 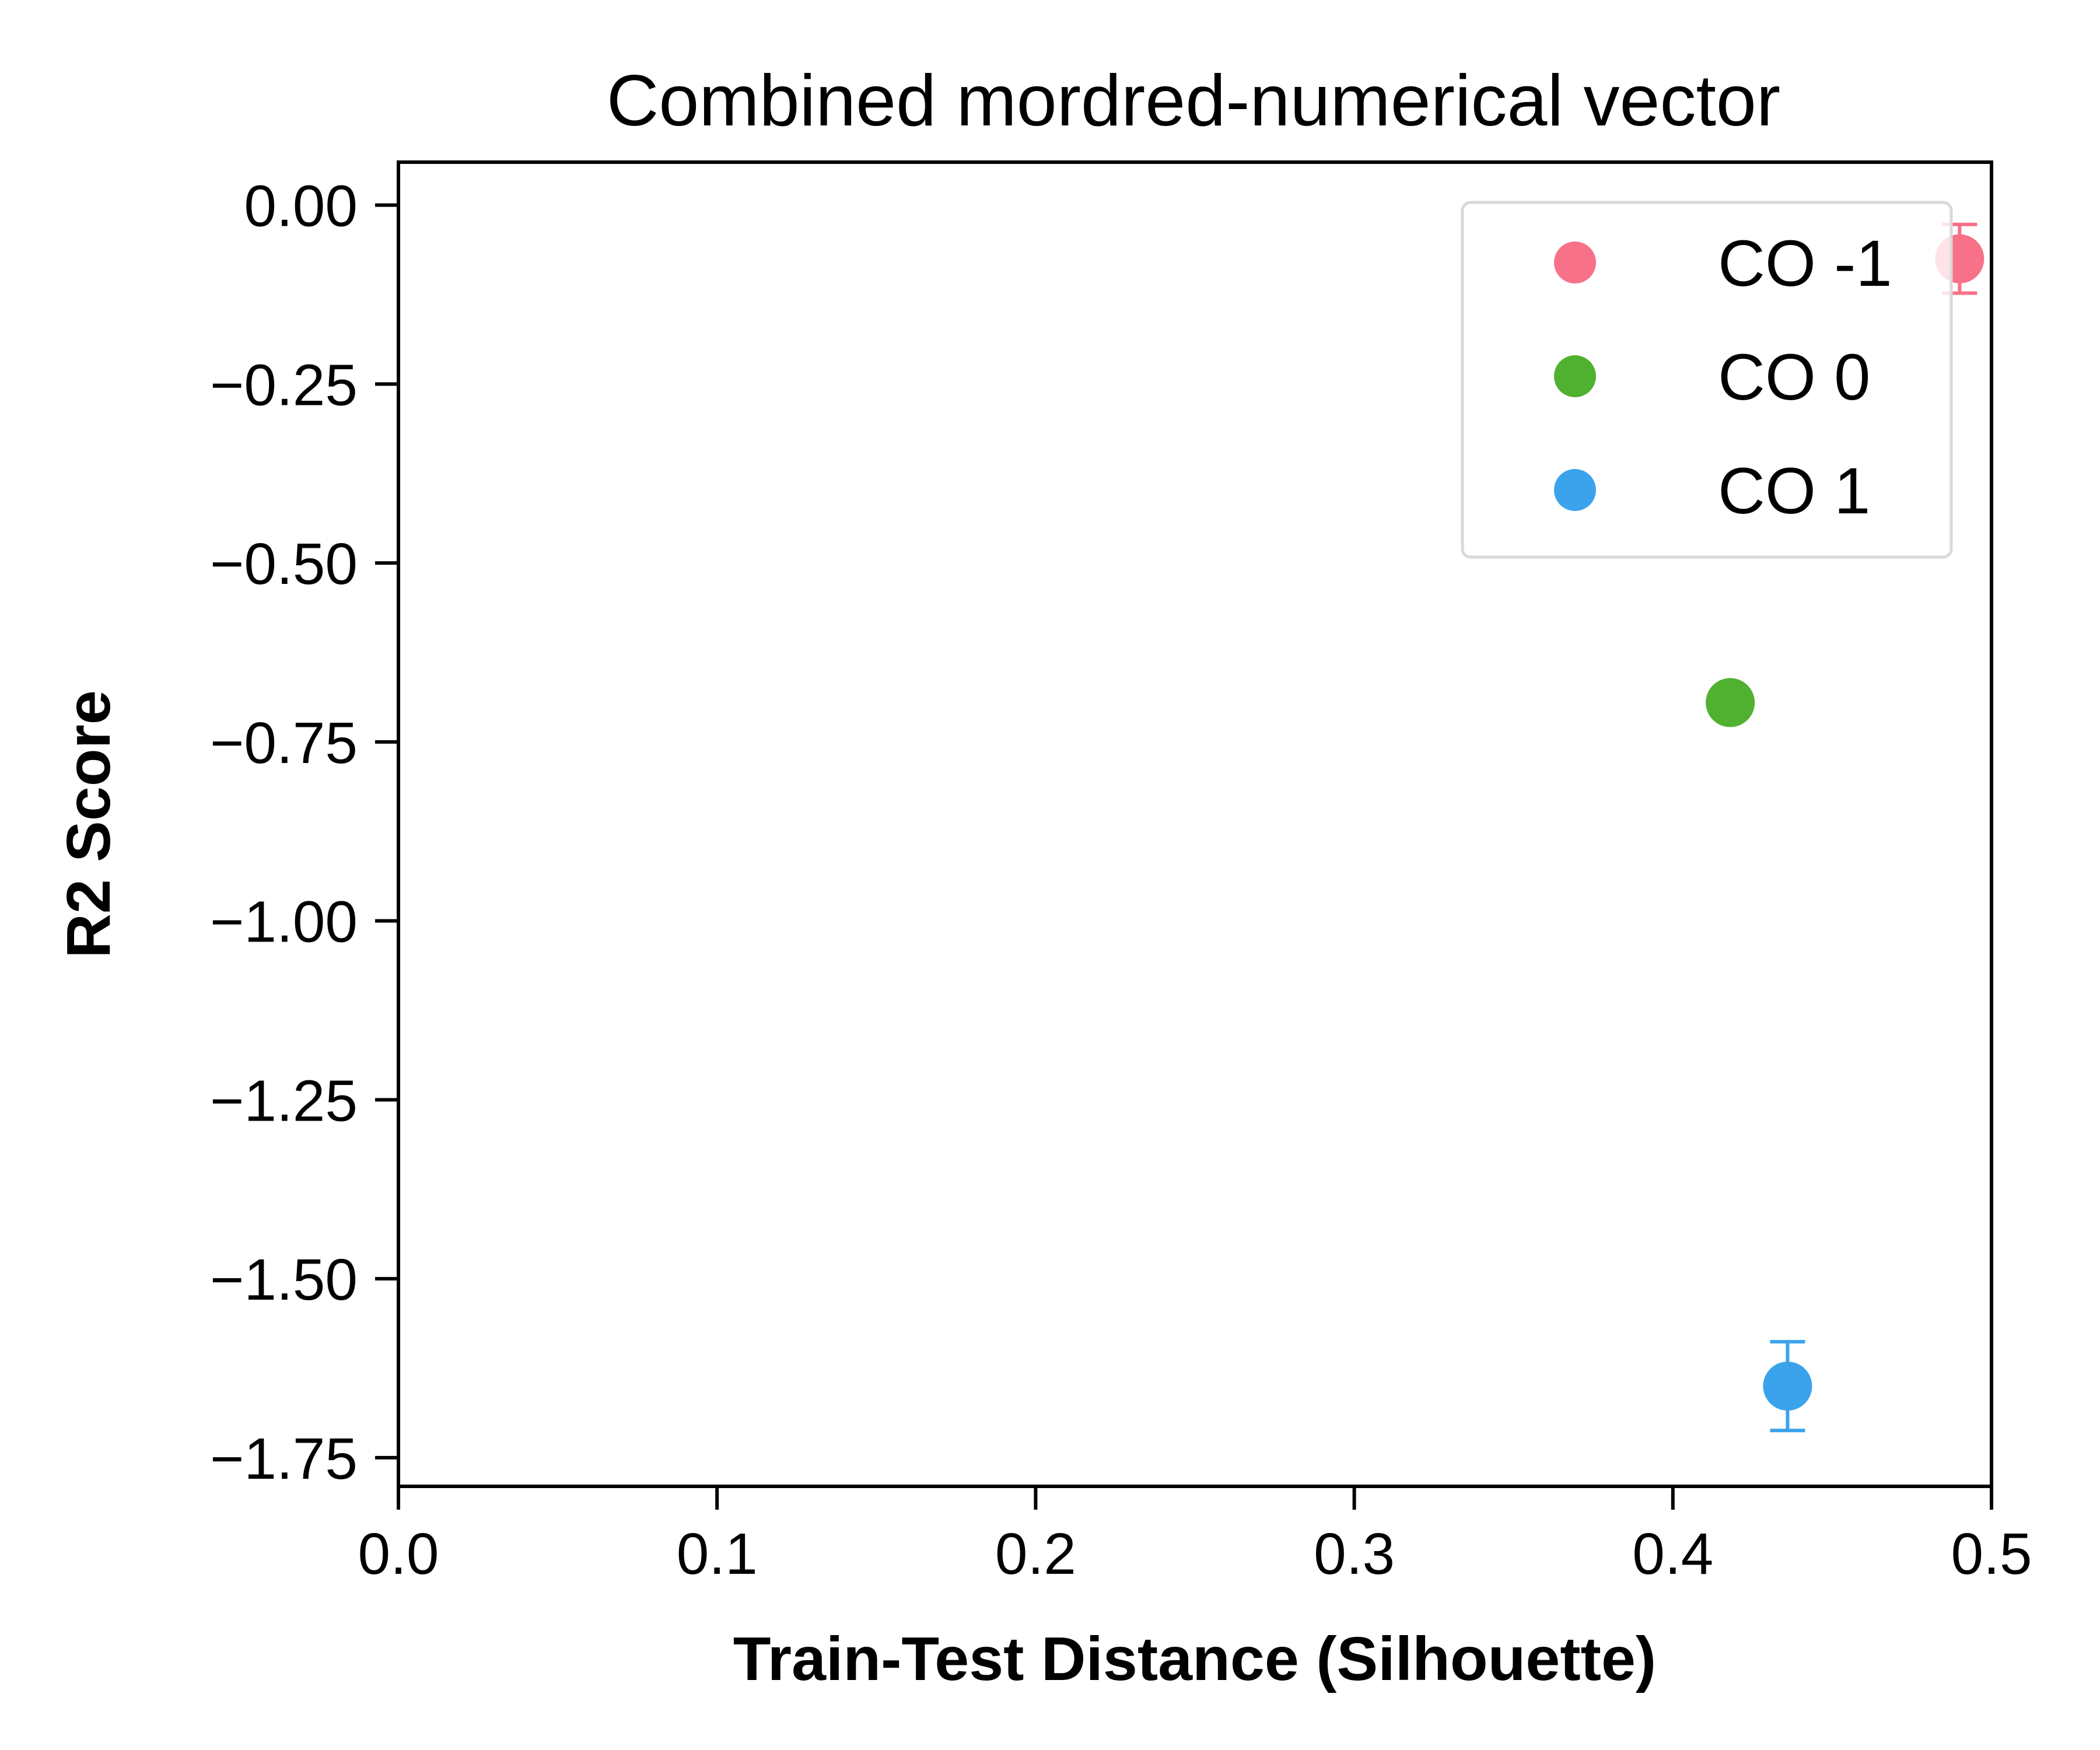 What do you see at coordinates (1992, 1554) in the screenshot?
I see `x-tick-label: 0.5` at bounding box center [1992, 1554].